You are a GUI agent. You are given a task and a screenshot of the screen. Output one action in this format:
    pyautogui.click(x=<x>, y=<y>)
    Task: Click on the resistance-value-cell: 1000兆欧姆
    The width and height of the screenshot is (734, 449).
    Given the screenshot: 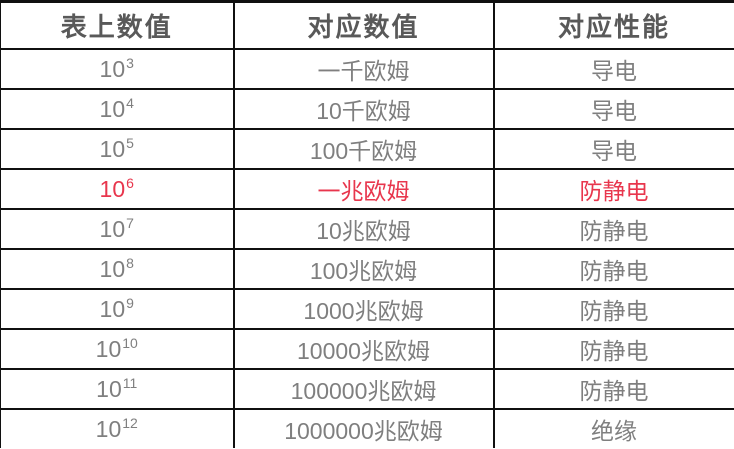 What is the action you would take?
    pyautogui.click(x=364, y=309)
    